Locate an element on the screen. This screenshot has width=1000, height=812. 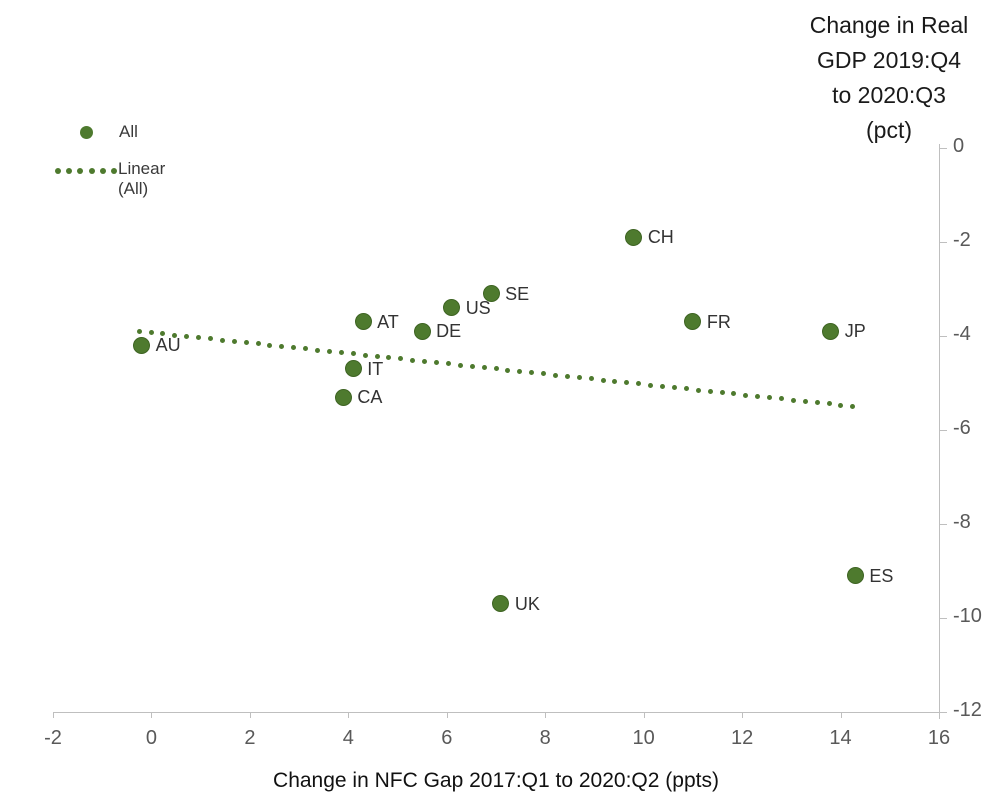
x-axis-tick-label: 10 is located at coordinates (643, 738).